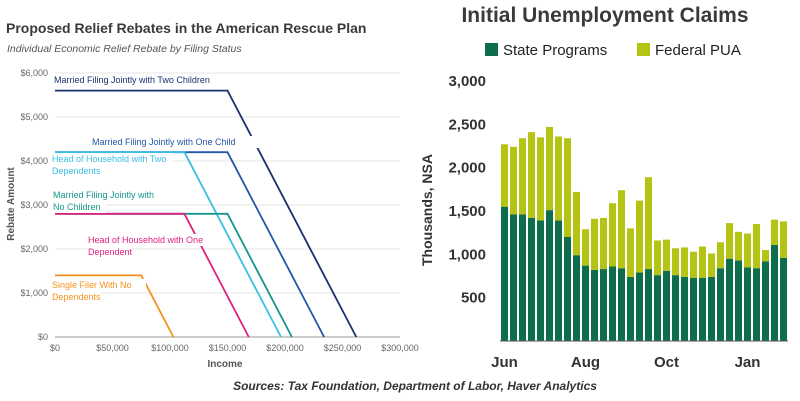 The height and width of the screenshot is (401, 800). Describe the element at coordinates (585, 362) in the screenshot. I see `claims-x-tick-label: Aug` at that location.